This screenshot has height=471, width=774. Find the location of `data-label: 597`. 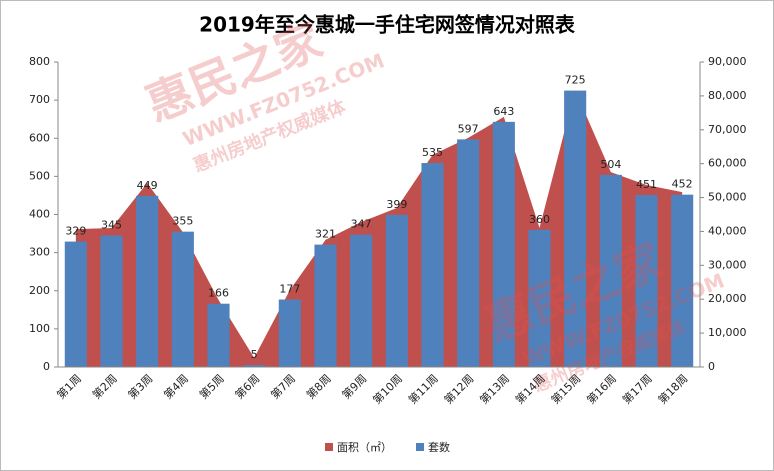

data-label: 597 is located at coordinates (468, 128).